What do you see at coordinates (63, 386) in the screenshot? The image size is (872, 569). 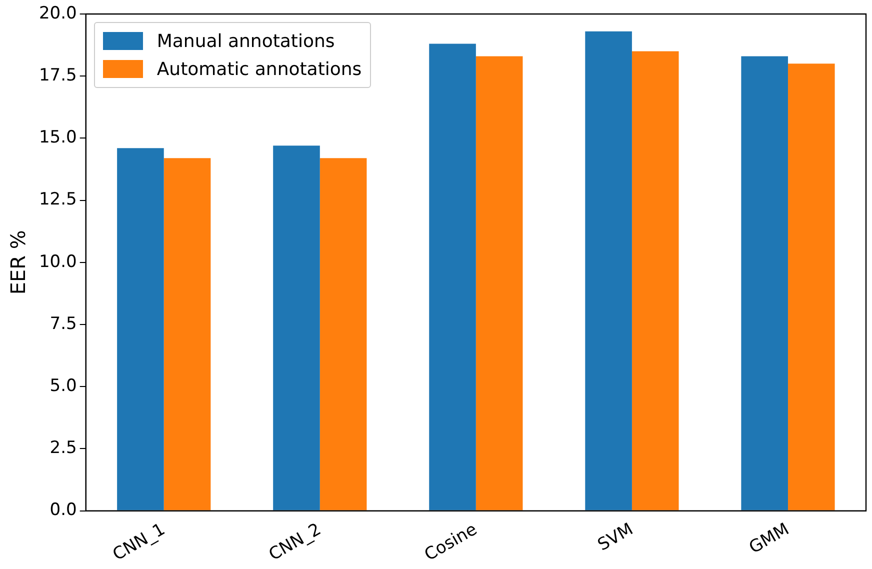 I see `y-tick-label: 5.0` at bounding box center [63, 386].